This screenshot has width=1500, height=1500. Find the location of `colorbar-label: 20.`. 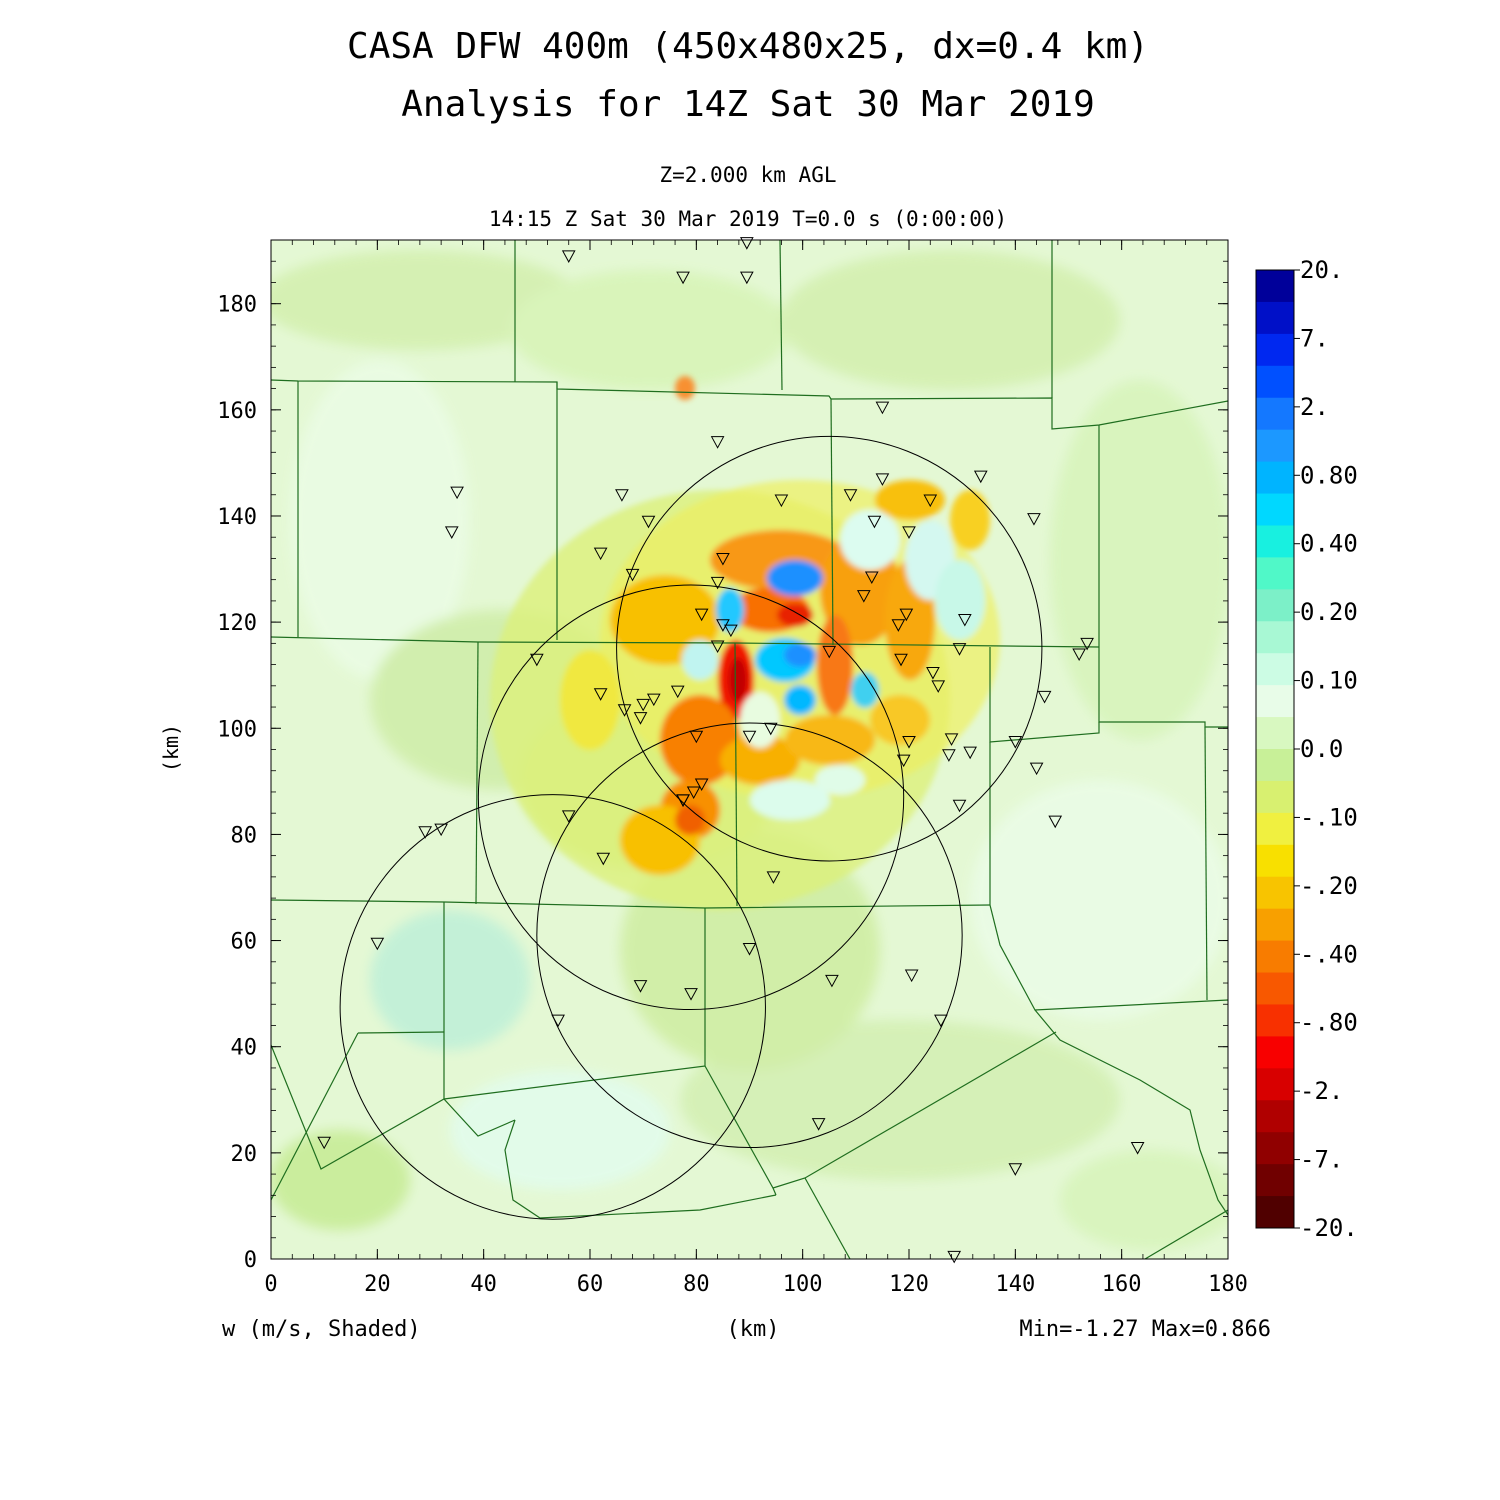

colorbar-label: 20. is located at coordinates (1321, 270).